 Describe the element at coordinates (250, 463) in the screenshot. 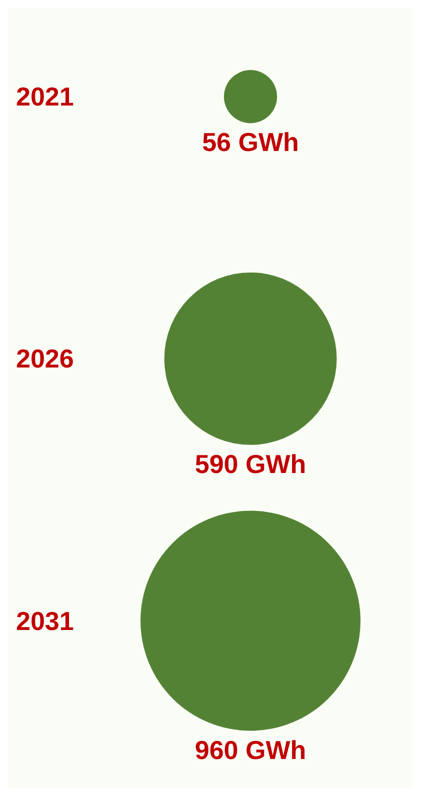

I see `data-label: 590 GWh` at that location.